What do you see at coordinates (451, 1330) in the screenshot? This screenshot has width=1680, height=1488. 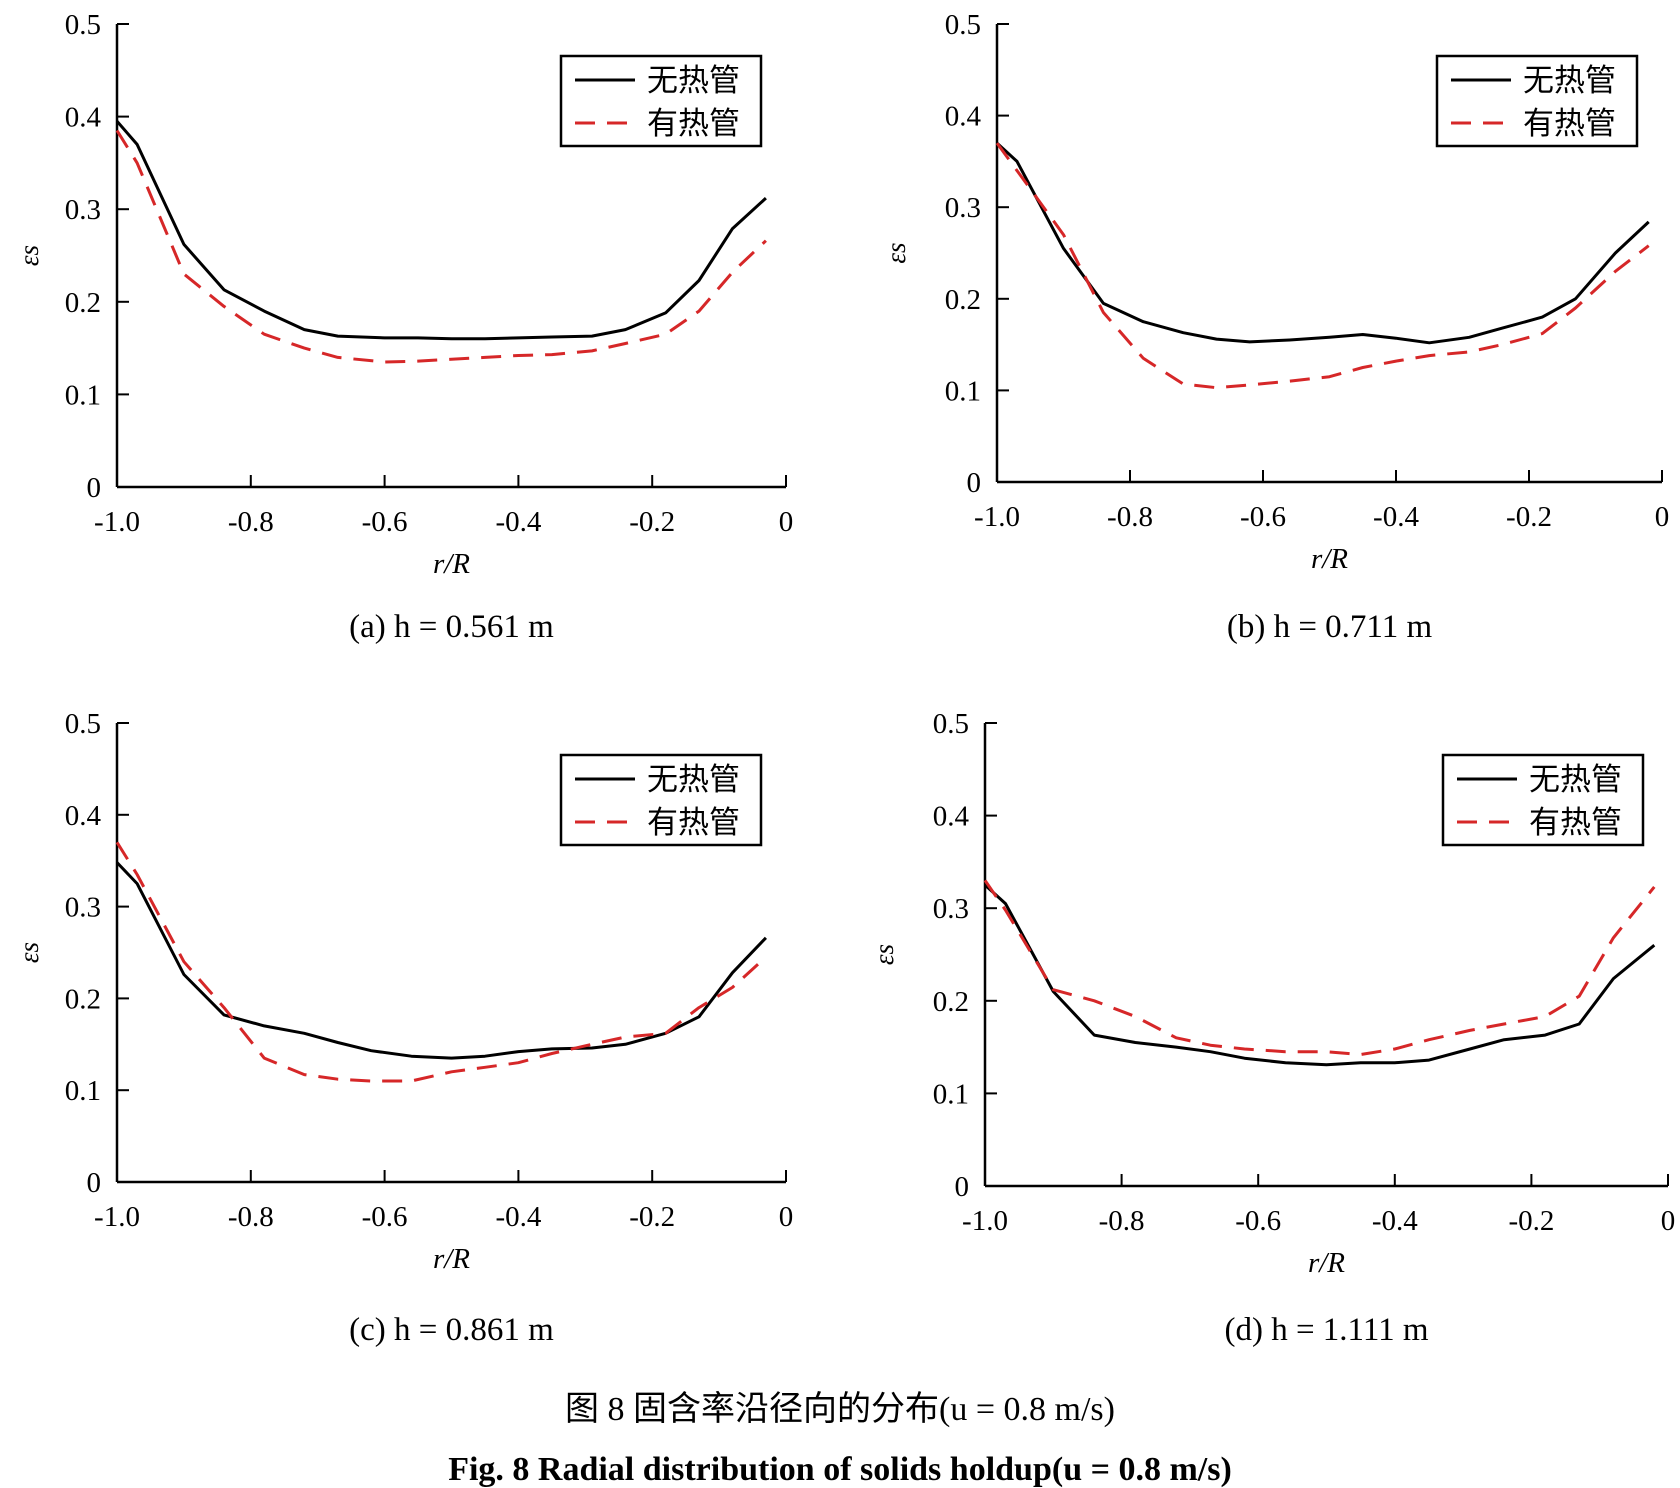 I see `panel-title: (c) h = 0.861 m` at bounding box center [451, 1330].